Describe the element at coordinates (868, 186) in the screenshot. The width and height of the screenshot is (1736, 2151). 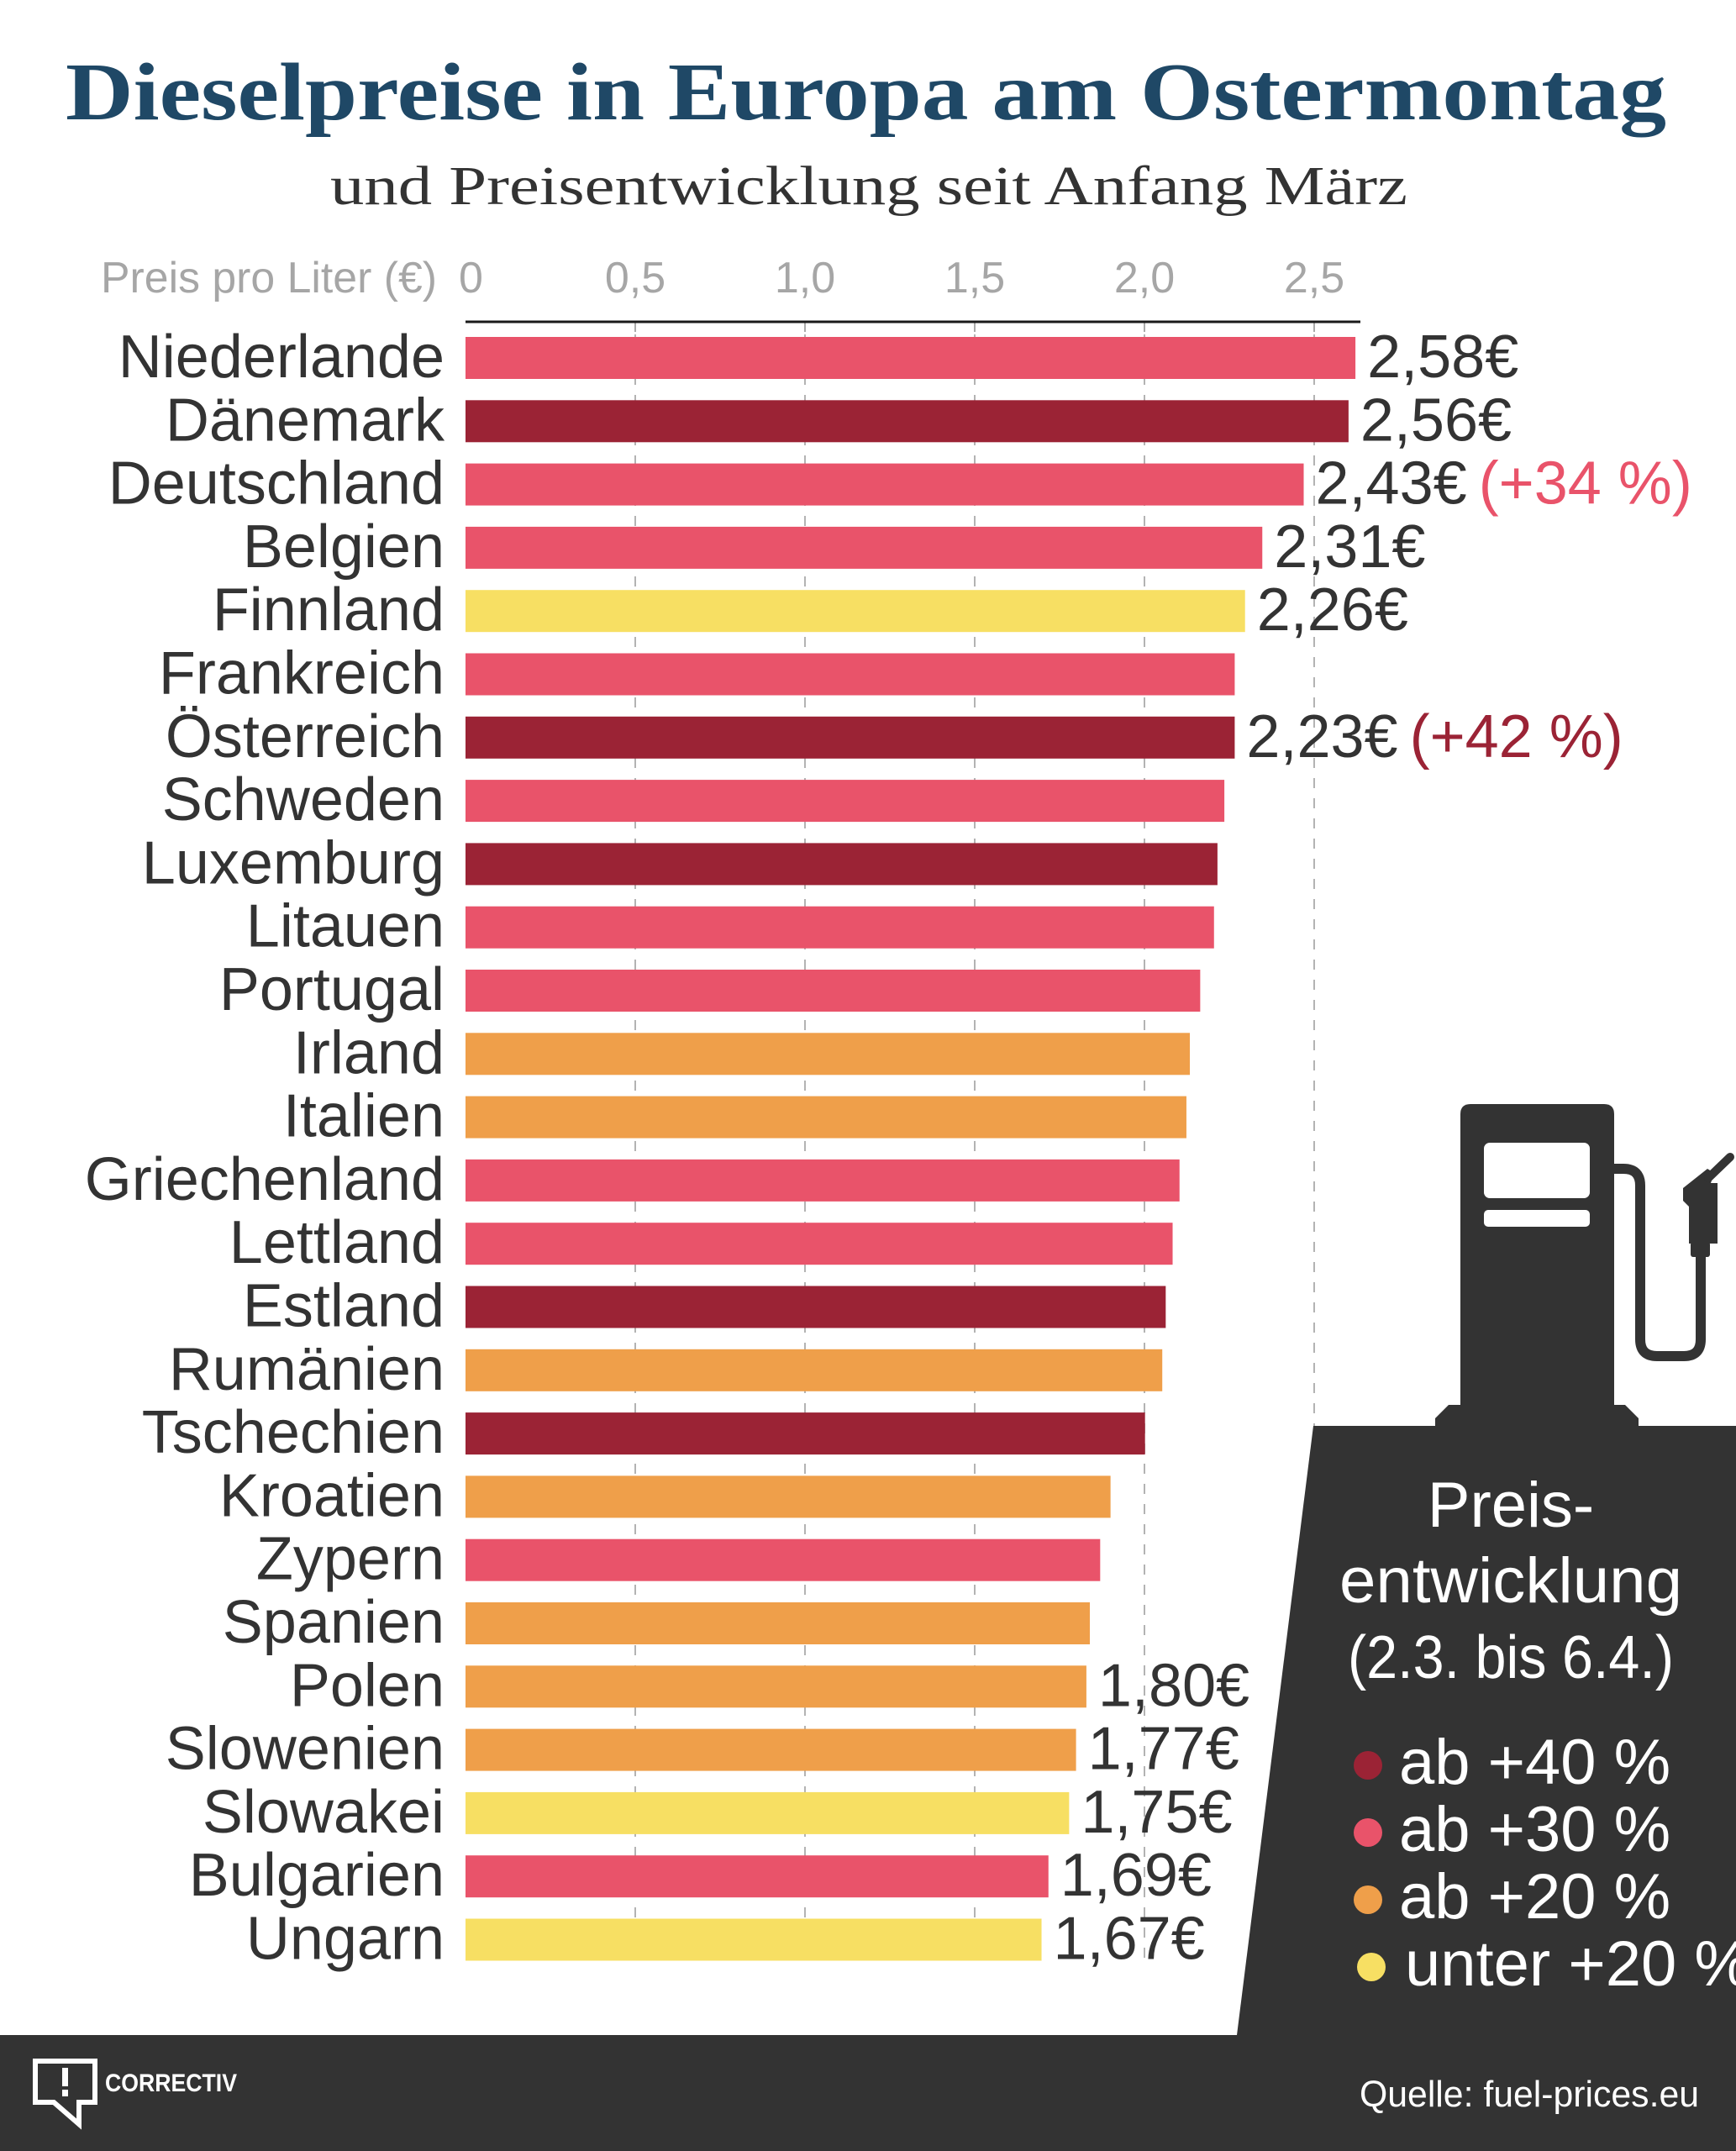
I see `chart-subtitle: und Preisentwicklung seit Anfang März` at that location.